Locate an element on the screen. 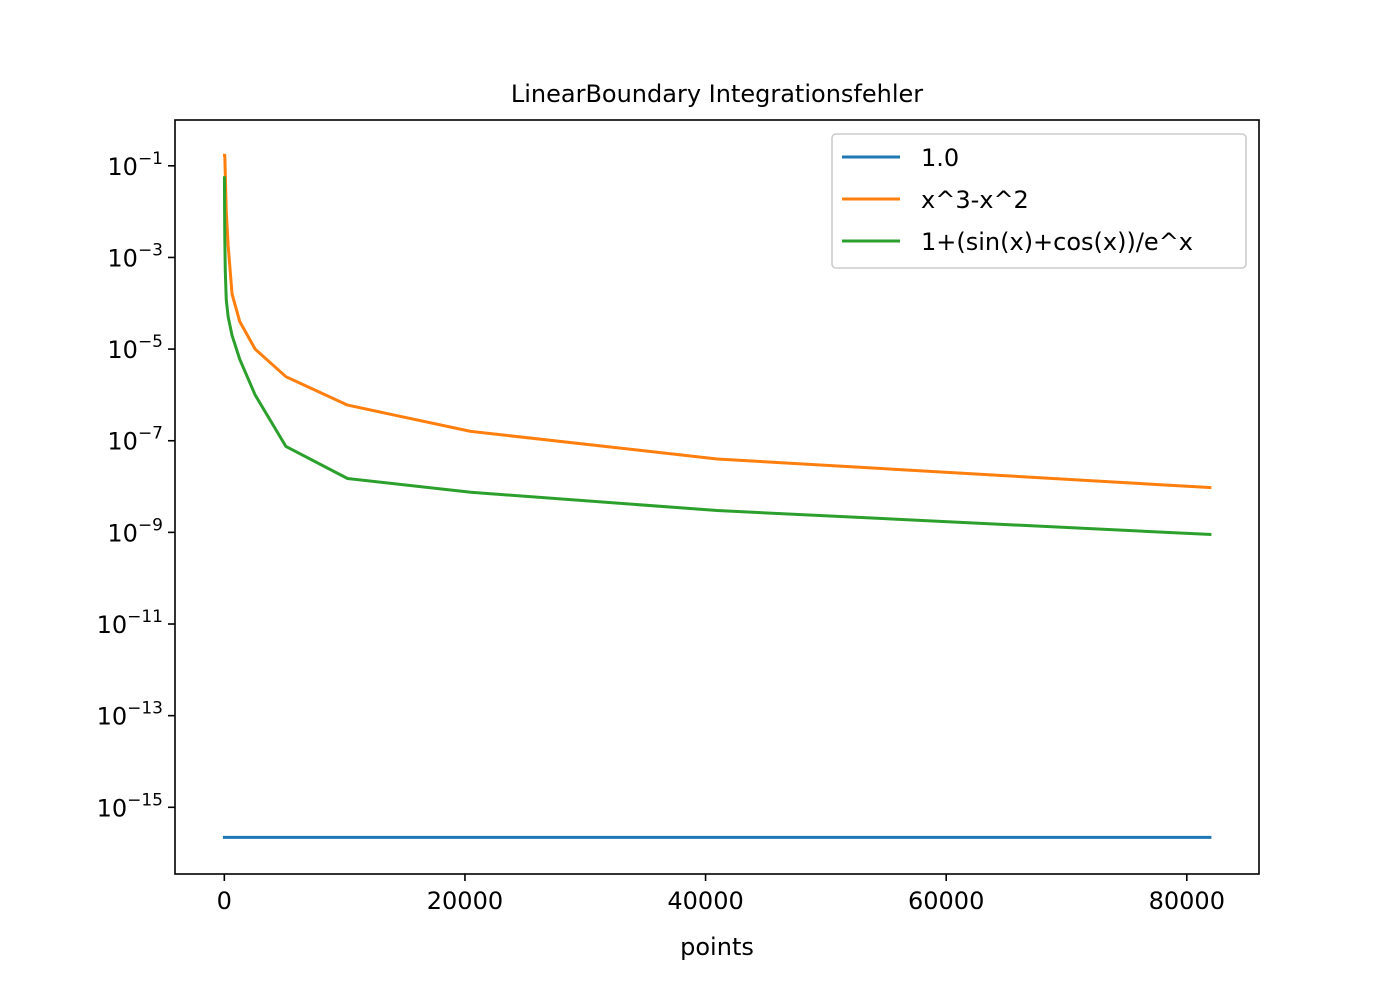 The width and height of the screenshot is (1400, 1000). y-tick-label: 10⁻⁷ is located at coordinates (135, 440).